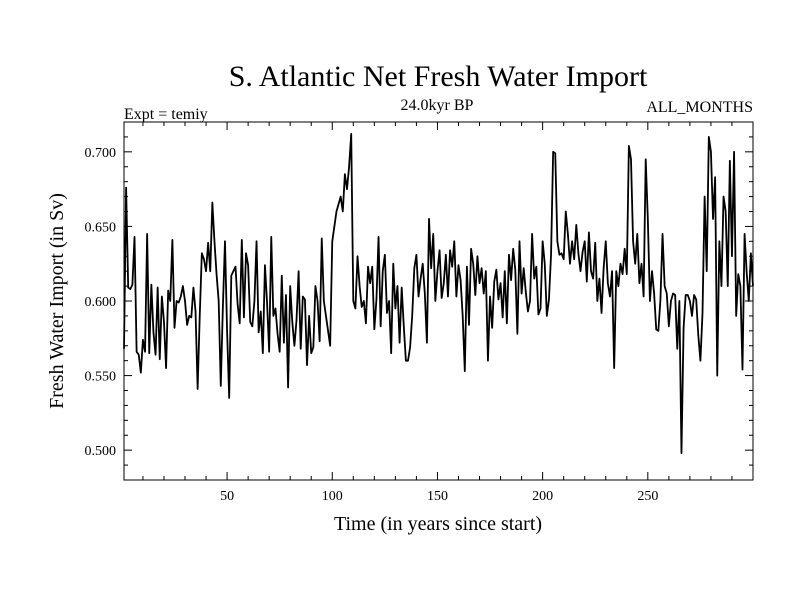  I want to click on x-tick-label: 100, so click(332, 496).